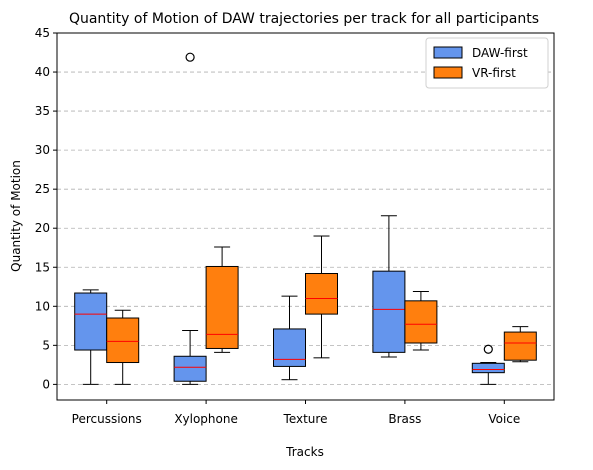  I want to click on y-axis-label: Quantity of Motion, so click(16, 216).